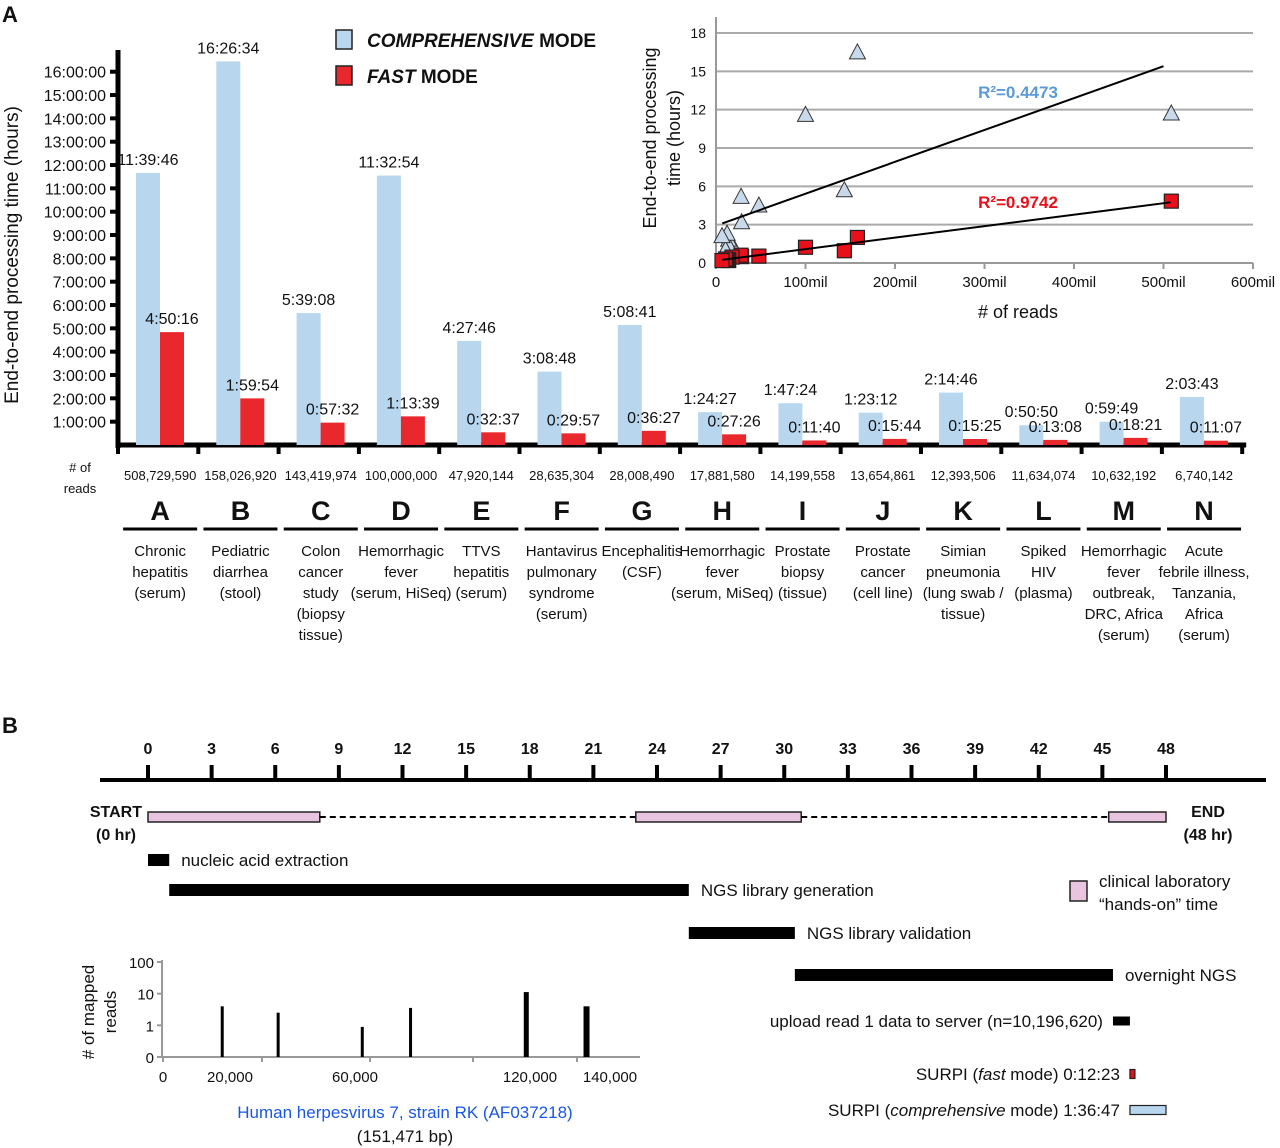  What do you see at coordinates (79, 236) in the screenshot?
I see `bar-y-tick-label: 9:00:00` at bounding box center [79, 236].